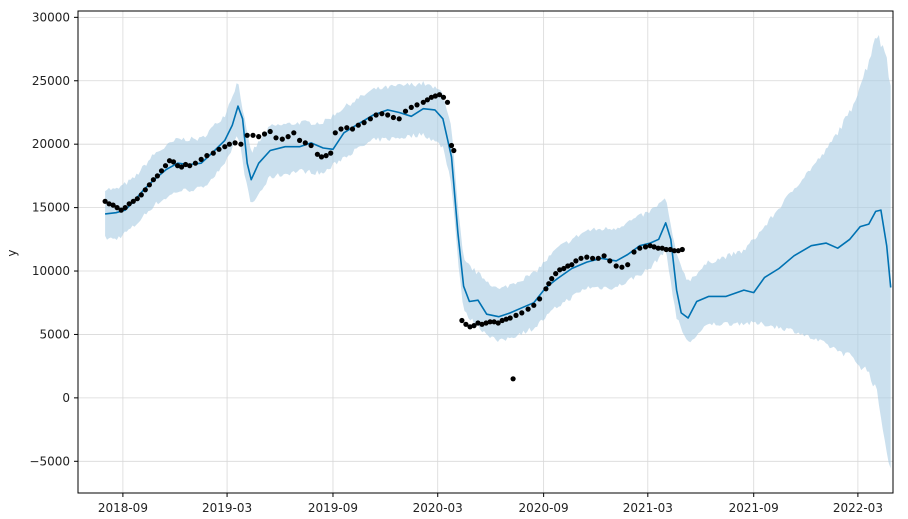 The height and width of the screenshot is (519, 908). Describe the element at coordinates (544, 508) in the screenshot. I see `x-tick-label: 2020-09` at that location.